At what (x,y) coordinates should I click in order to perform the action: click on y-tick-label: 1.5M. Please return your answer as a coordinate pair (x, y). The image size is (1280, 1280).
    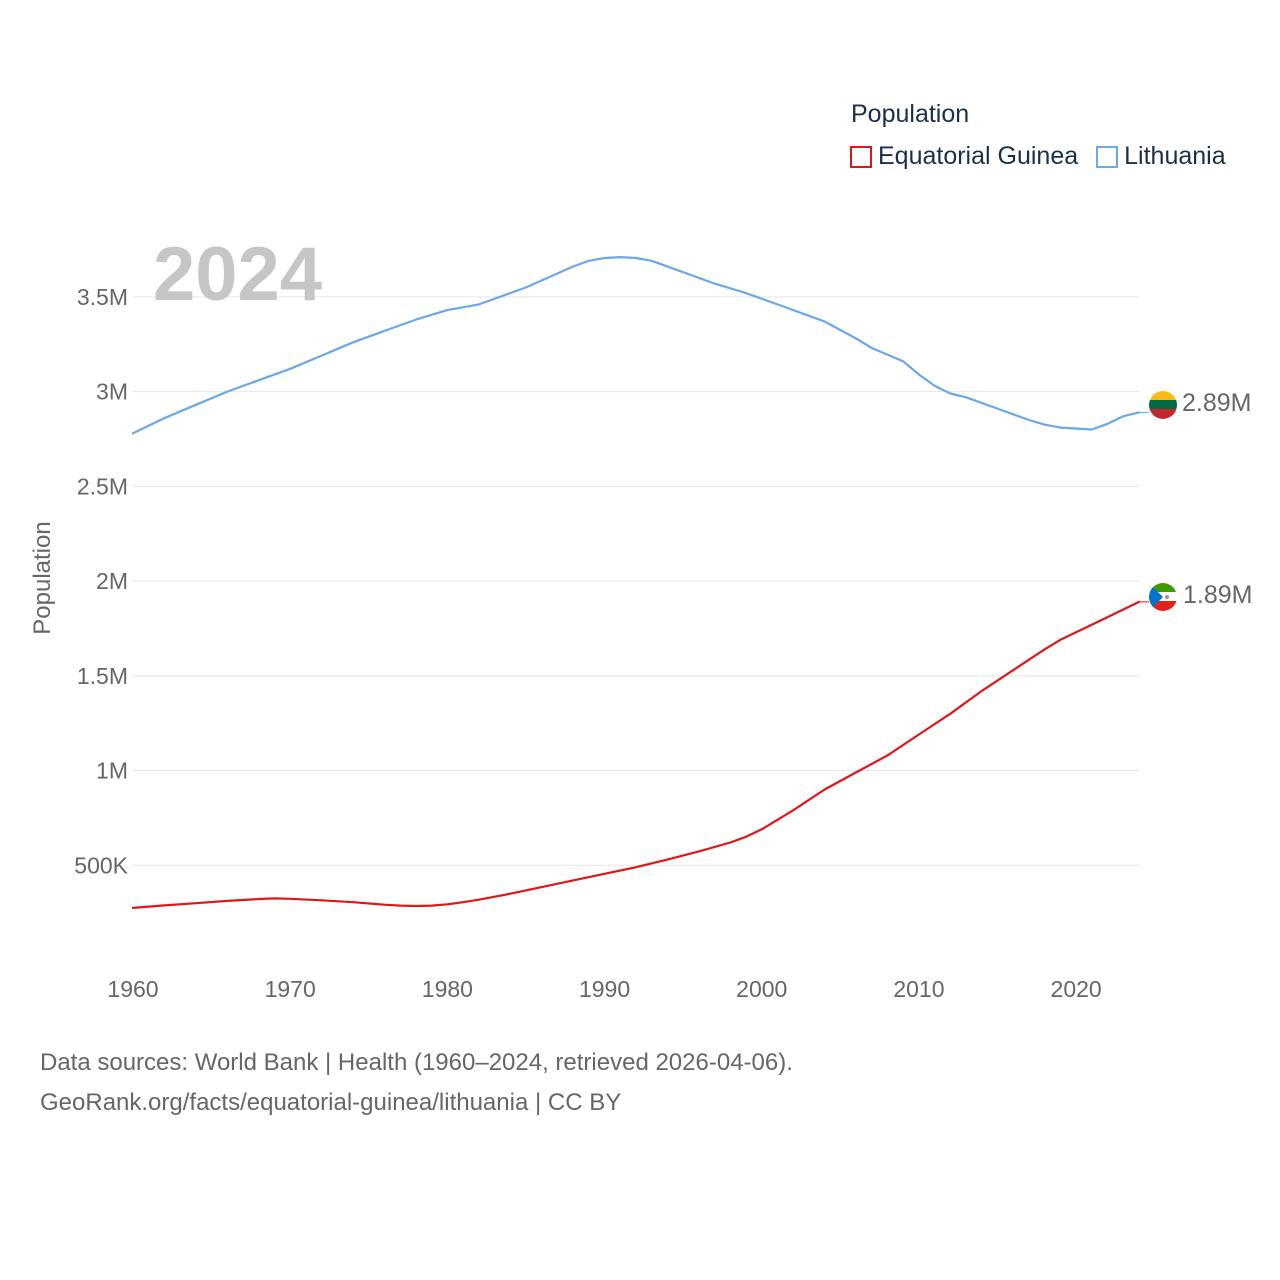
    Looking at the image, I should click on (102, 676).